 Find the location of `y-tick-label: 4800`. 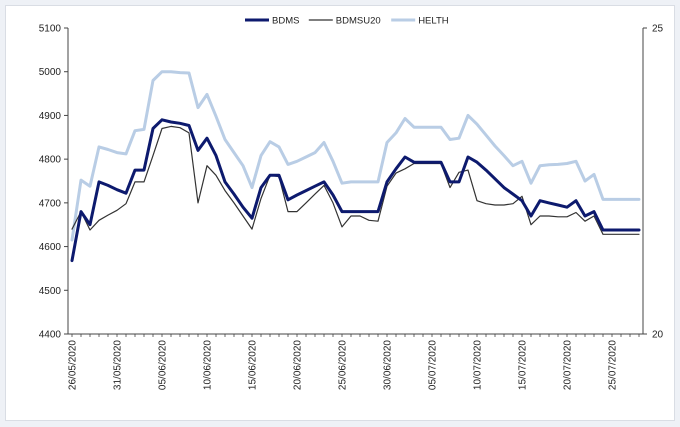

y-tick-label: 4800 is located at coordinates (50, 160).